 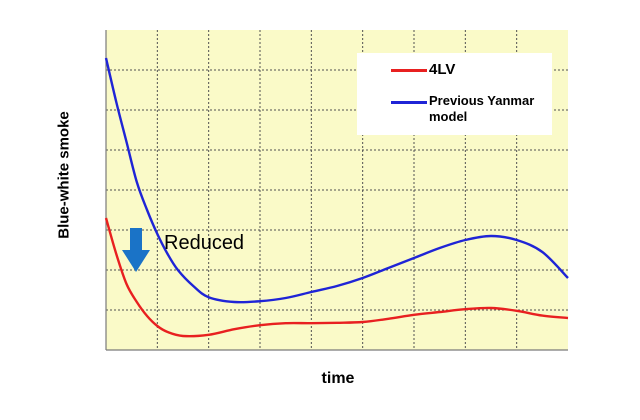 I want to click on legend-label-previous-model: Previous Yanmar model, so click(x=482, y=108).